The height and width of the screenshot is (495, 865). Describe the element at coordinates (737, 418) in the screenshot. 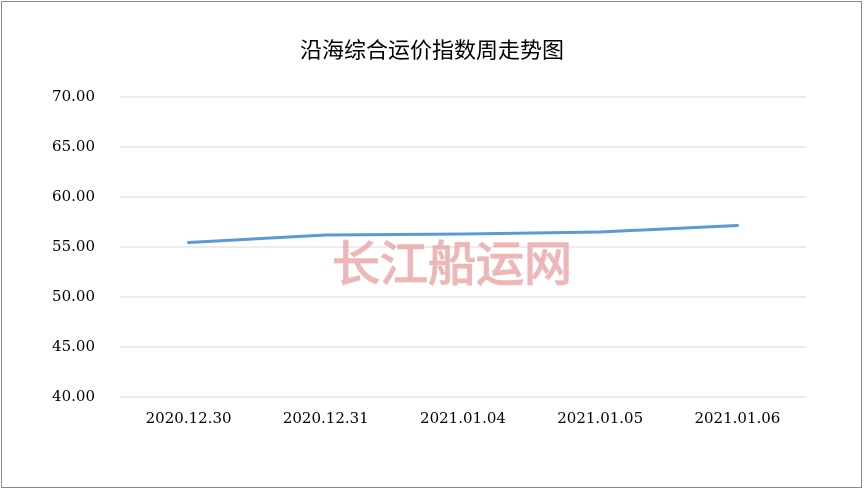

I see `x-tick-label: 2021.01.06` at that location.